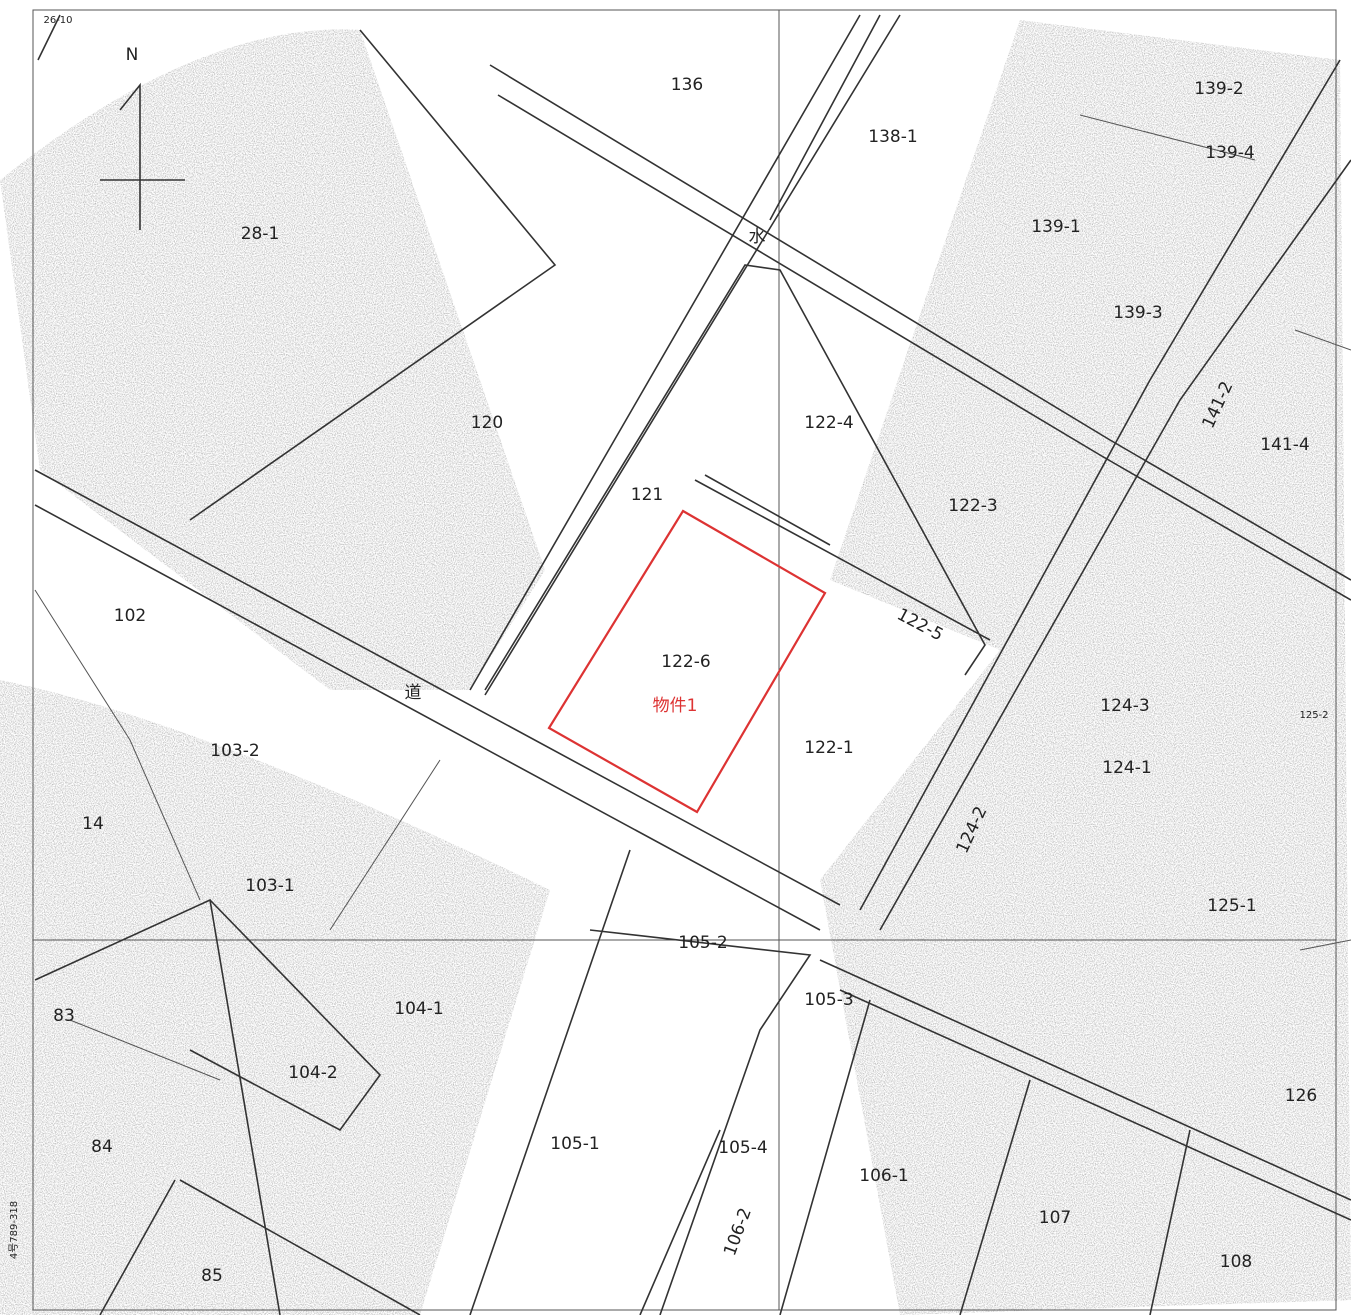  Describe the element at coordinates (892, 137) in the screenshot. I see `parcel-label: 138-1` at that location.